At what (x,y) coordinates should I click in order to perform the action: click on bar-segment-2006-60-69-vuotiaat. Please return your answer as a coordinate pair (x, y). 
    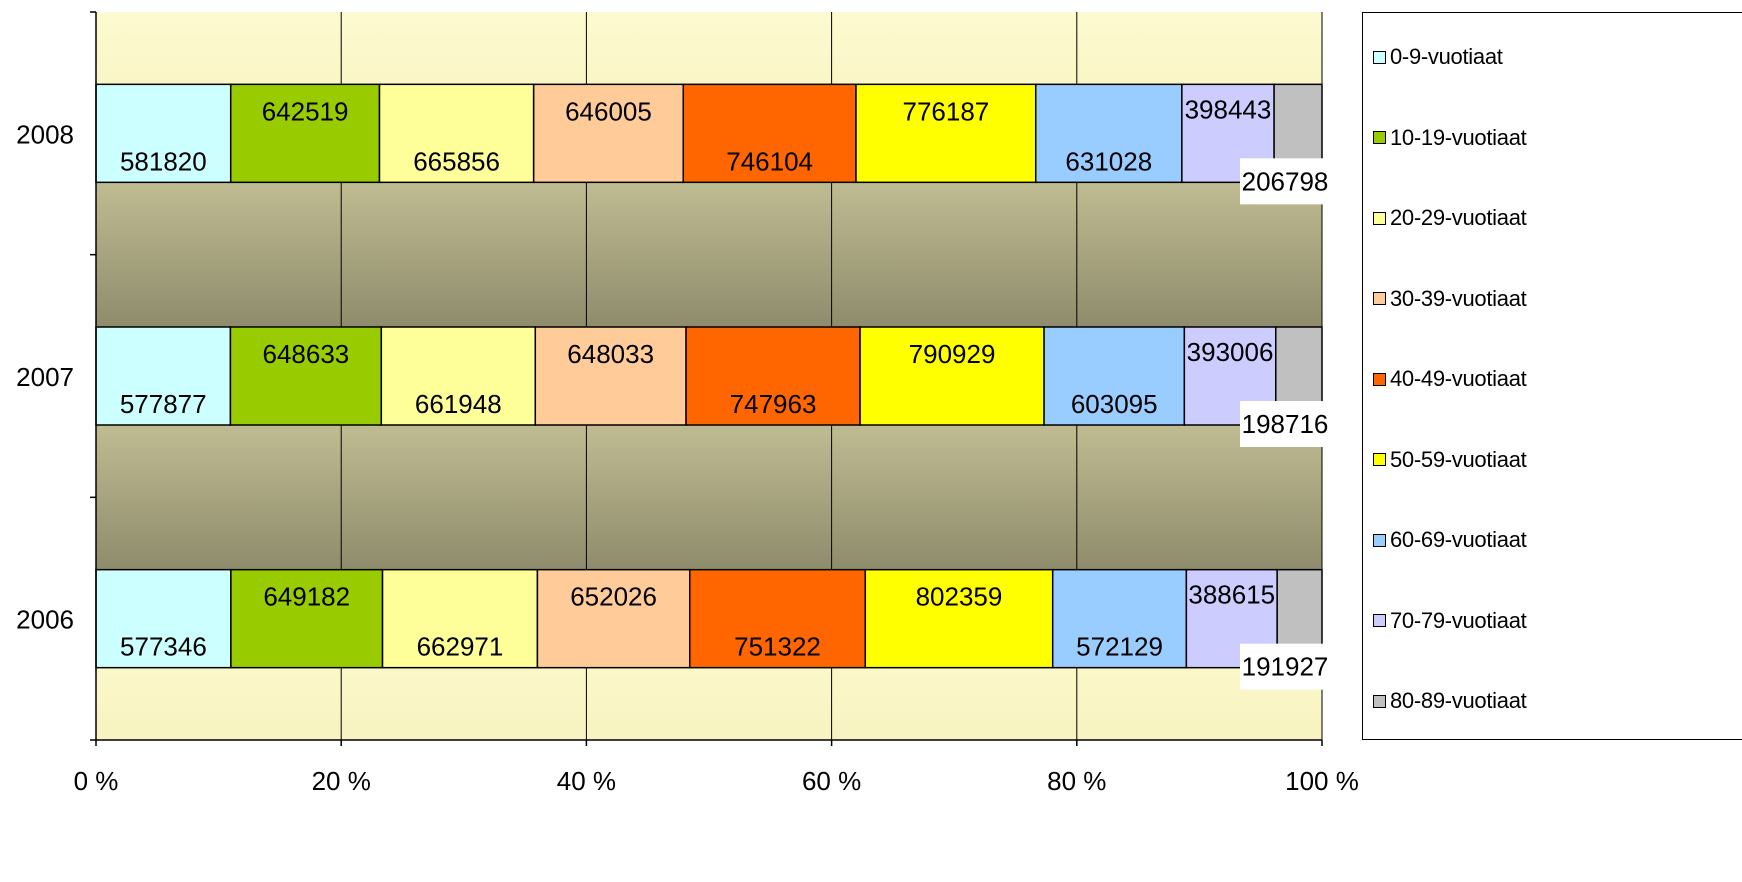
    Looking at the image, I should click on (1119, 618).